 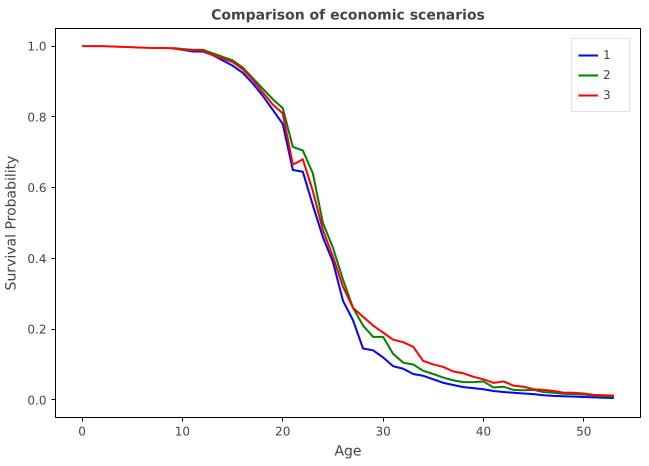 What do you see at coordinates (484, 431) in the screenshot?
I see `x-tick-label: 40` at bounding box center [484, 431].